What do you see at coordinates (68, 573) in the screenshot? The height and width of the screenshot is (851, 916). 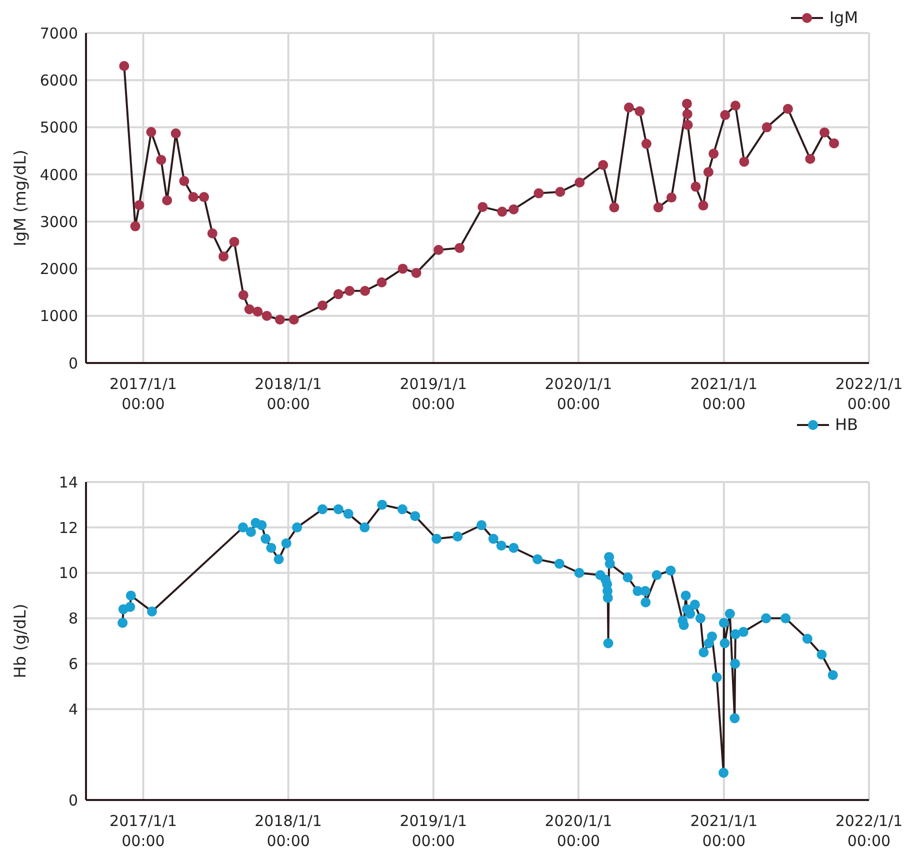 I see `y-tick-label: 10` at bounding box center [68, 573].